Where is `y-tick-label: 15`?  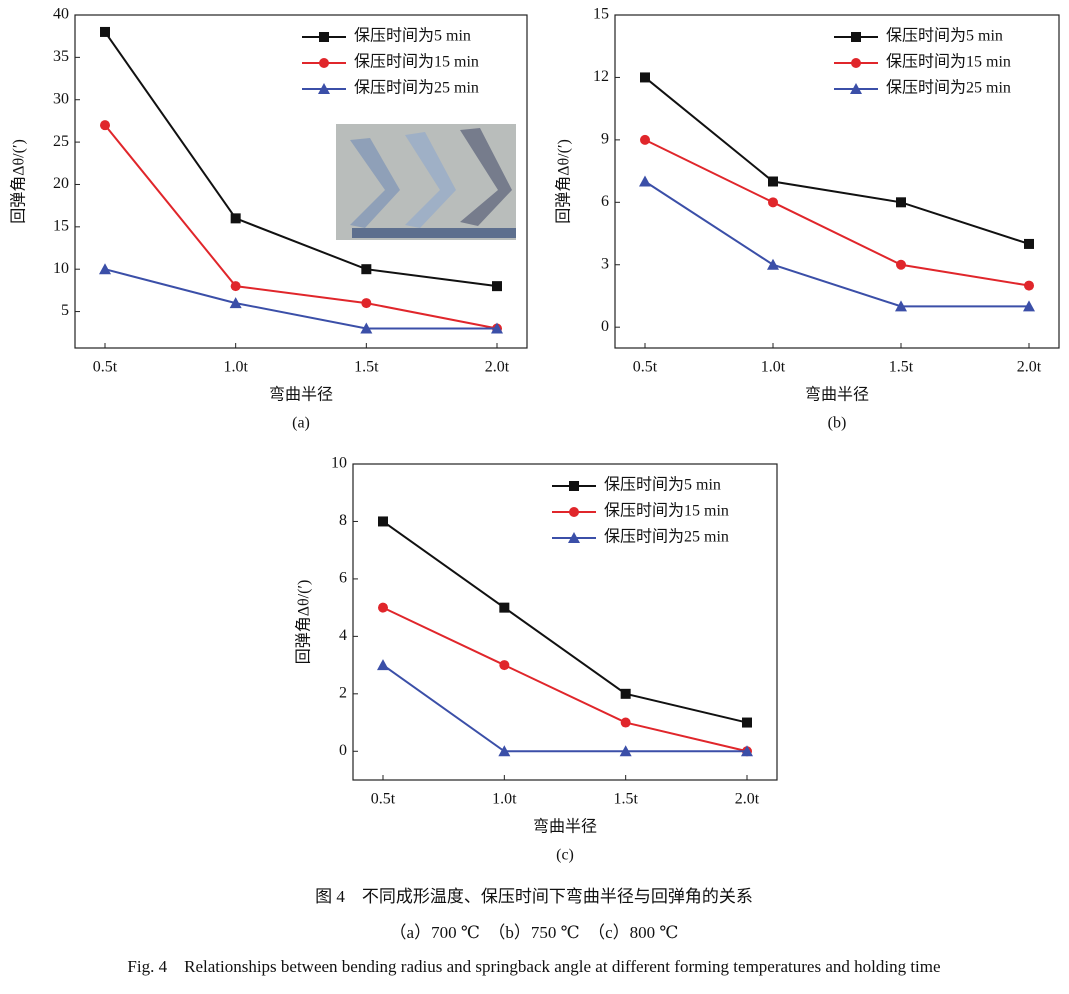
y-tick-label: 15 is located at coordinates (61, 226).